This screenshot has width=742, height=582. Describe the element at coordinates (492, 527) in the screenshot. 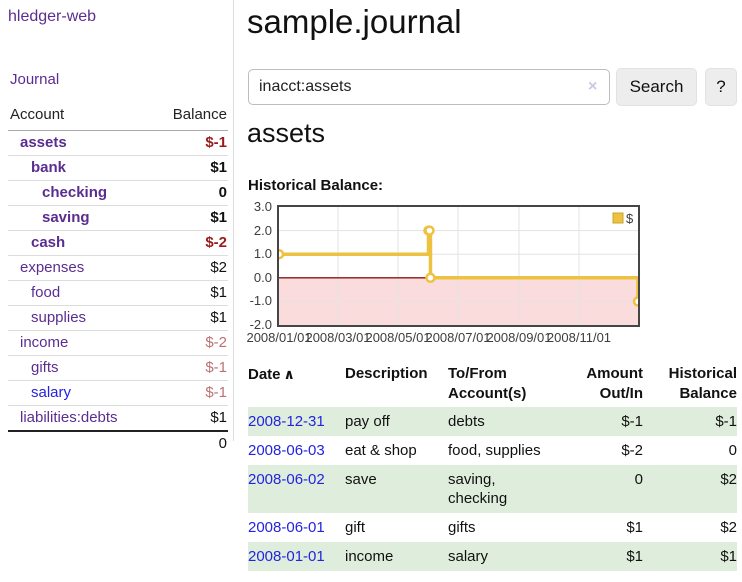

I see `register-row: 2008-06-01 gift gifts $1 $2` at that location.